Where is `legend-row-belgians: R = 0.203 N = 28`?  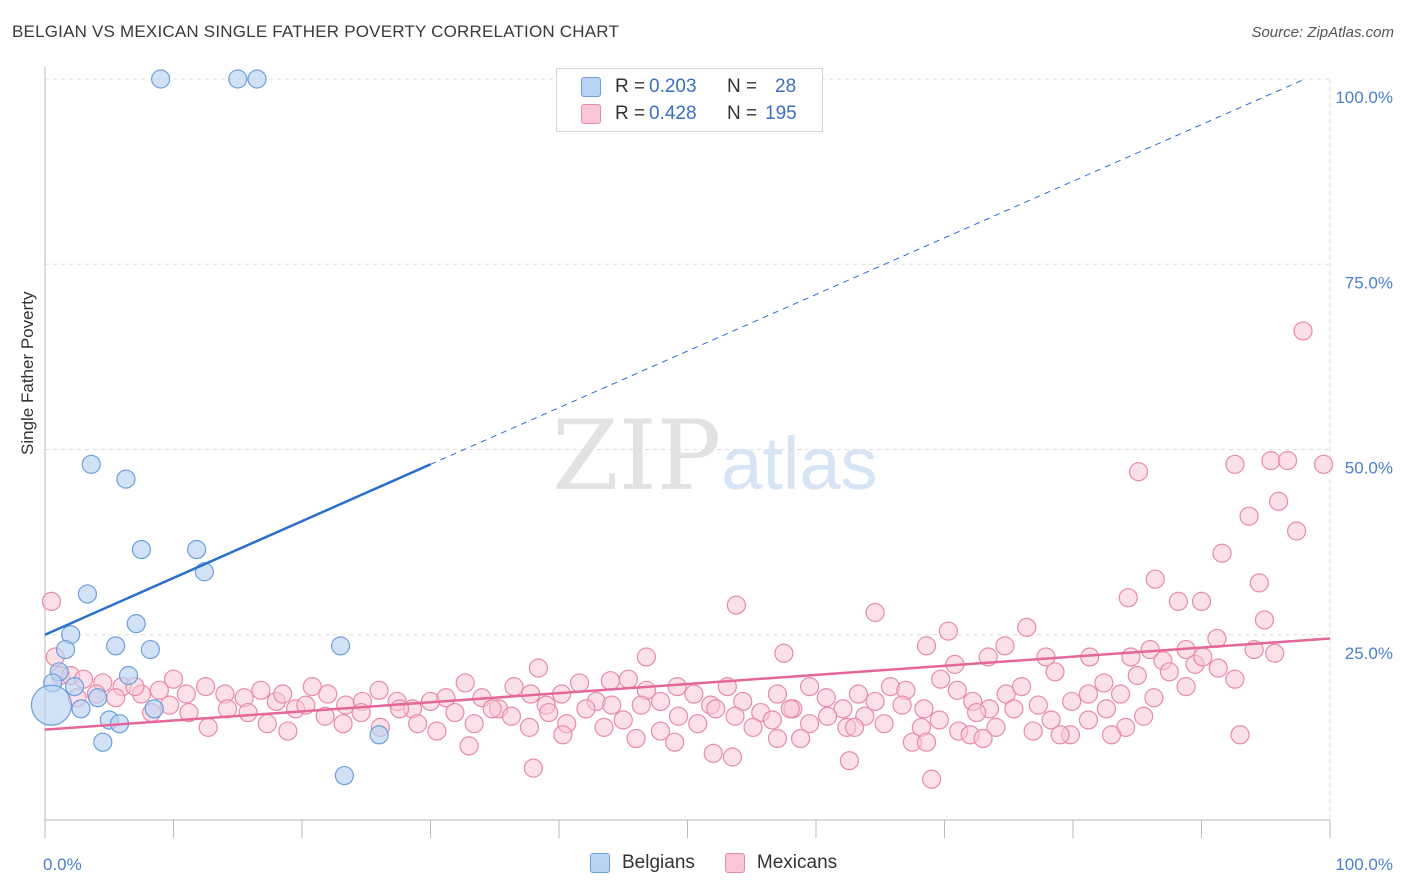
legend-row-belgians: R = 0.203 N = 28 is located at coordinates (688, 87).